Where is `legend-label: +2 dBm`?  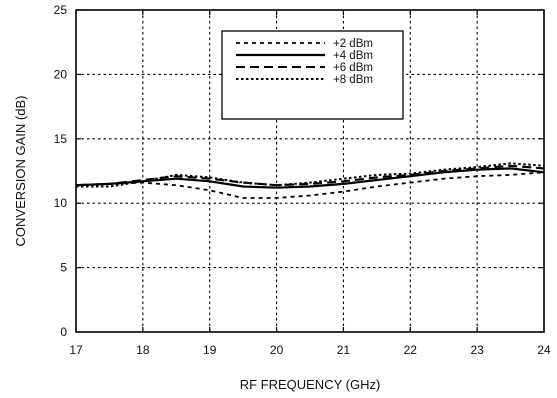 legend-label: +2 dBm is located at coordinates (353, 44).